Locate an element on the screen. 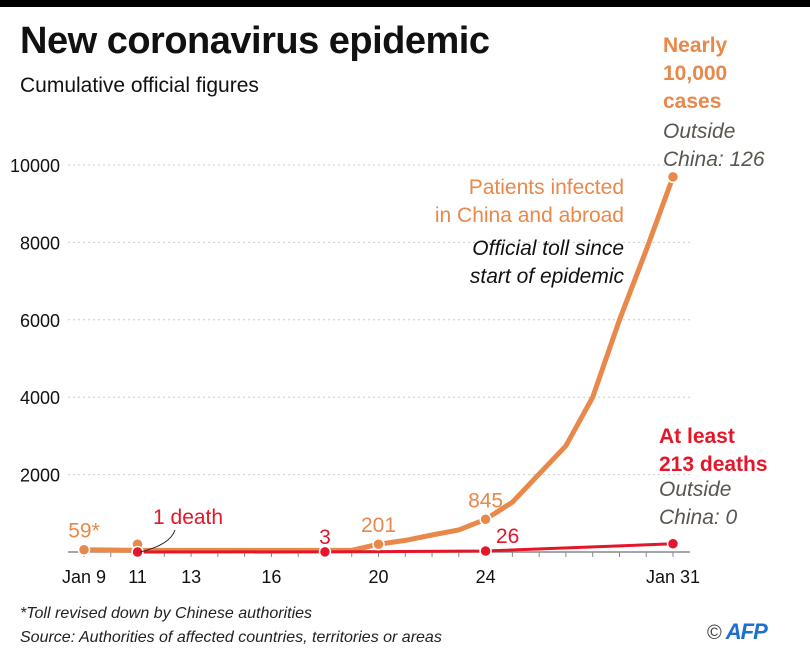 The image size is (810, 666). cases-data-label: 59* is located at coordinates (84, 531).